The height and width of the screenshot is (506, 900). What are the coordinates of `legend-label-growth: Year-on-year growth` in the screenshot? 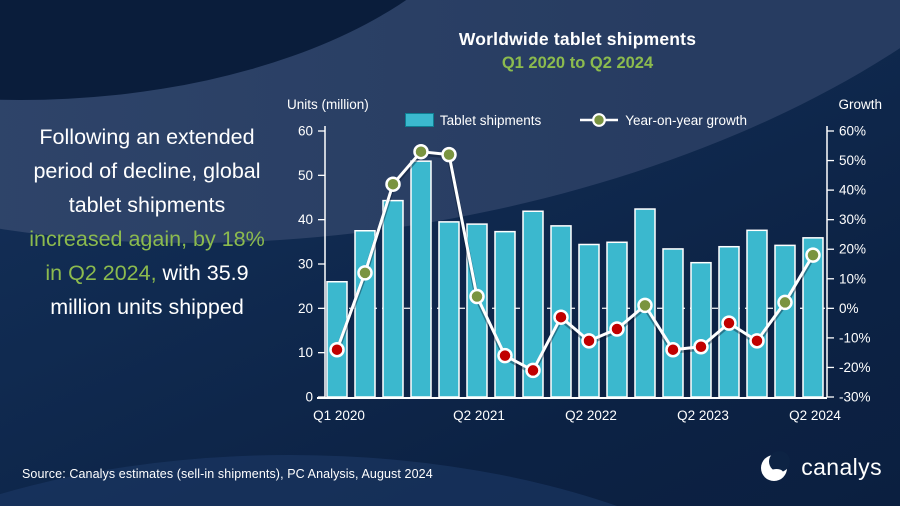 It's located at (686, 120).